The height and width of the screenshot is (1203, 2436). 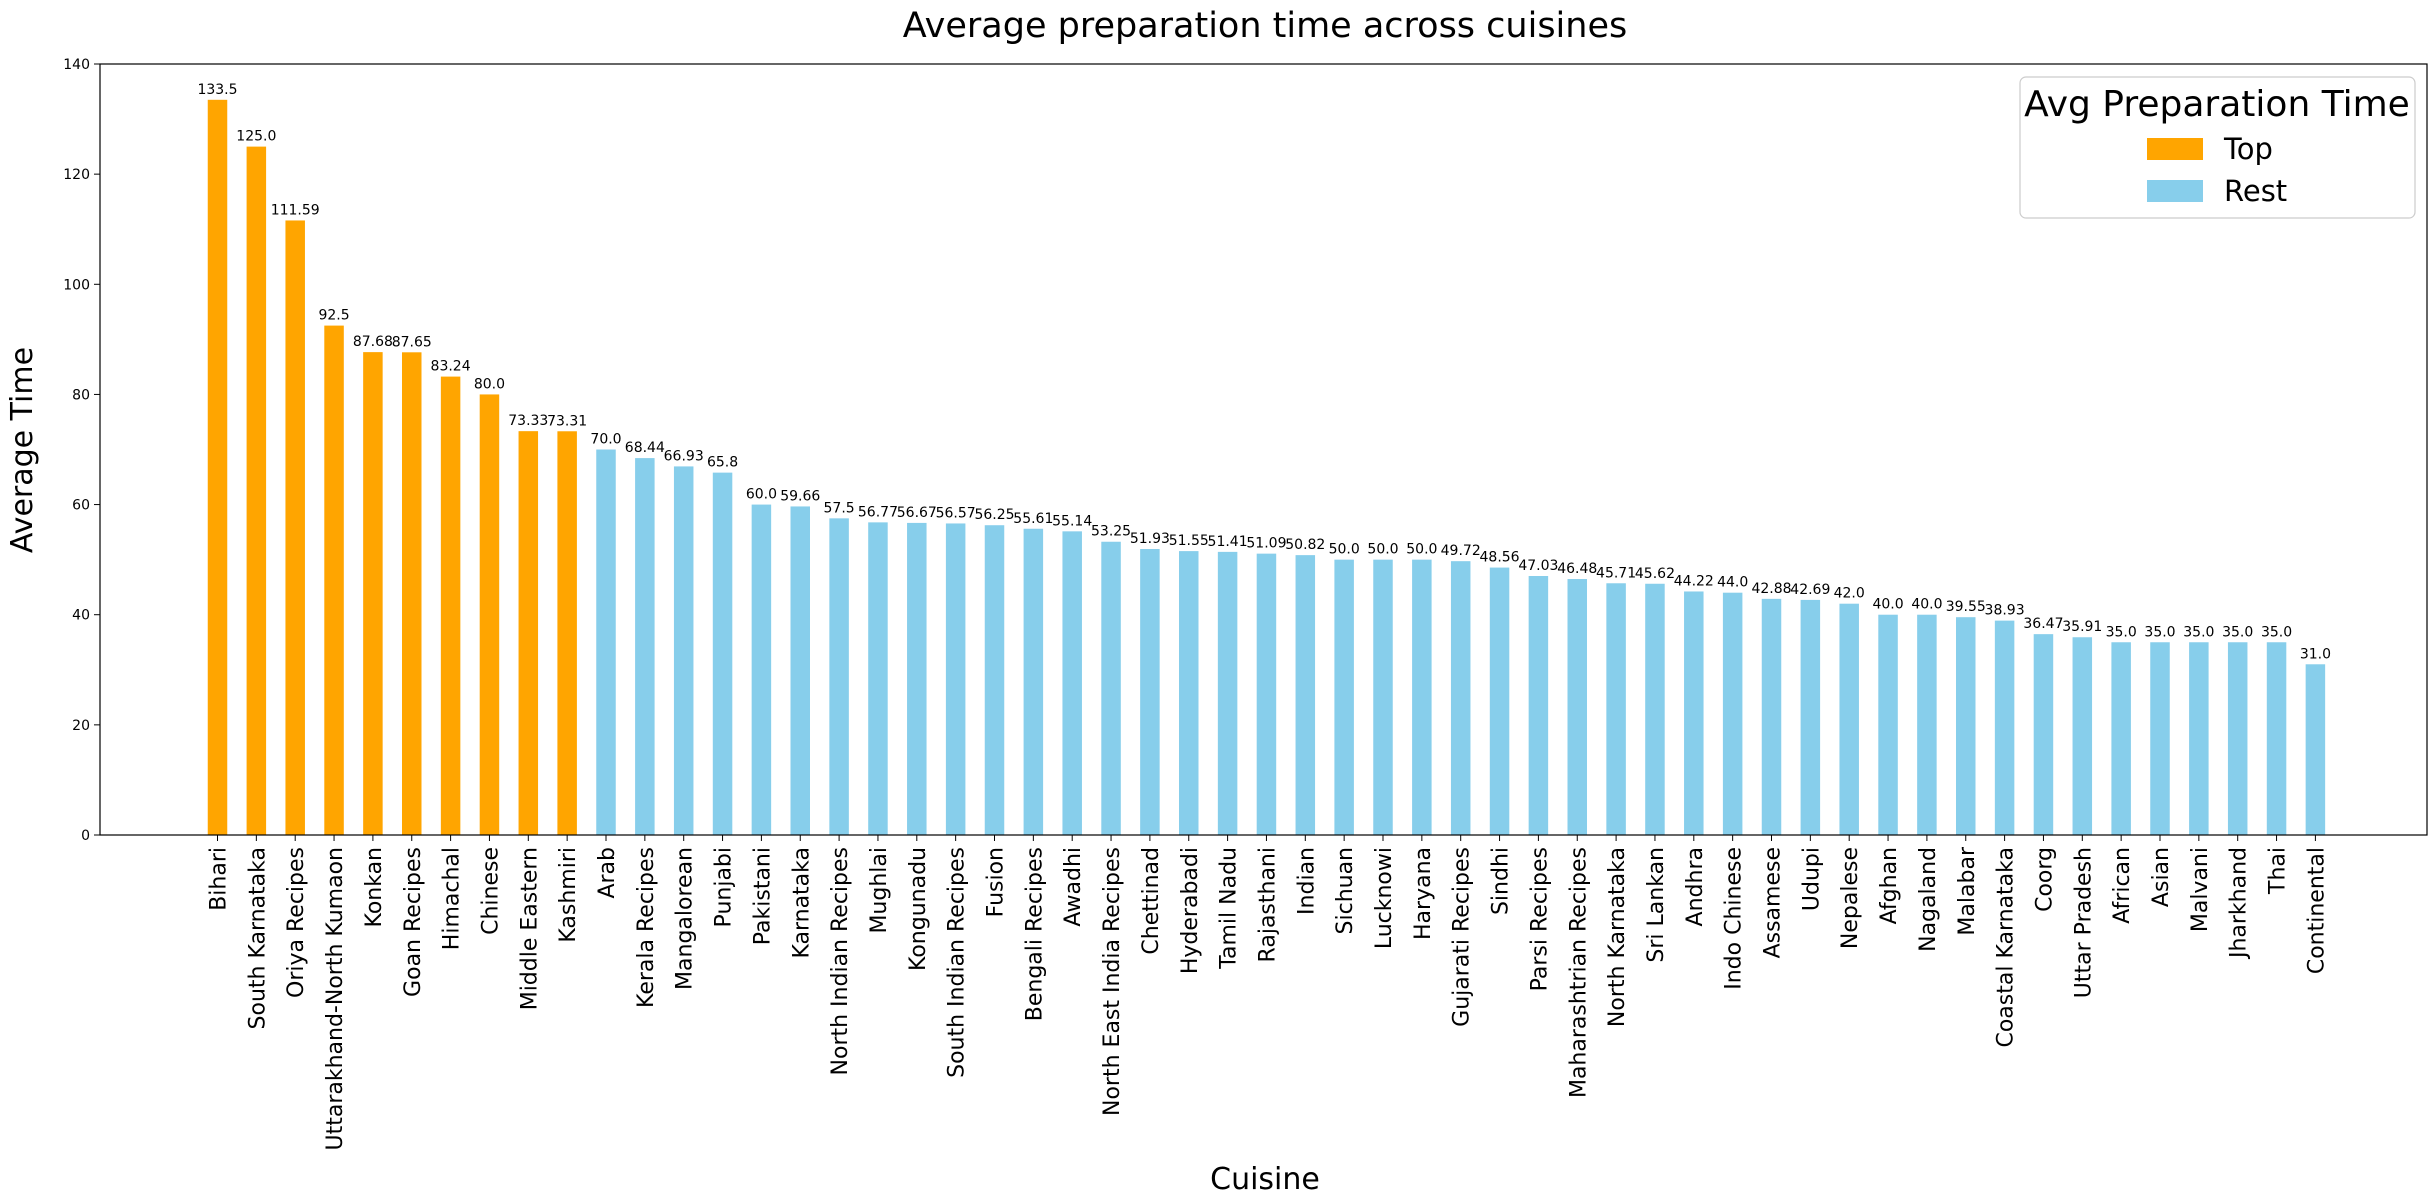 What do you see at coordinates (2248, 149) in the screenshot?
I see `legend-label-top: Top` at bounding box center [2248, 149].